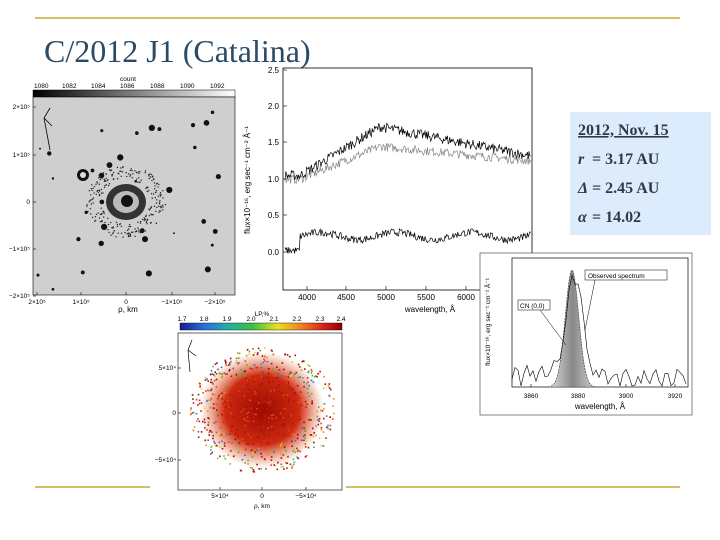  What do you see at coordinates (262, 314) in the screenshot?
I see `colorbar-label: LP,%` at bounding box center [262, 314].